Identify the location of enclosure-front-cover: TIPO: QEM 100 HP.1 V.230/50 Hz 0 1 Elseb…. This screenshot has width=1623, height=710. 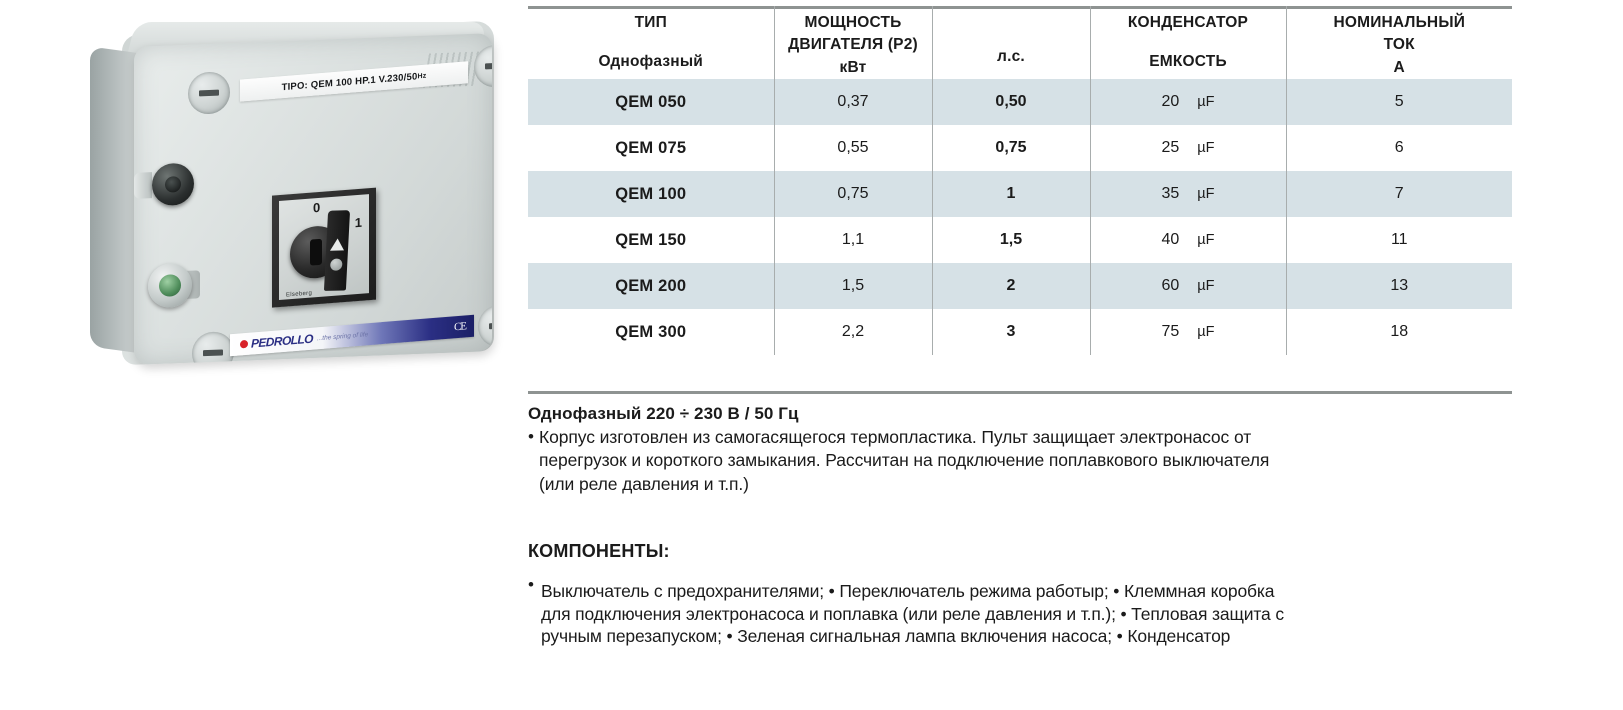
(313, 199).